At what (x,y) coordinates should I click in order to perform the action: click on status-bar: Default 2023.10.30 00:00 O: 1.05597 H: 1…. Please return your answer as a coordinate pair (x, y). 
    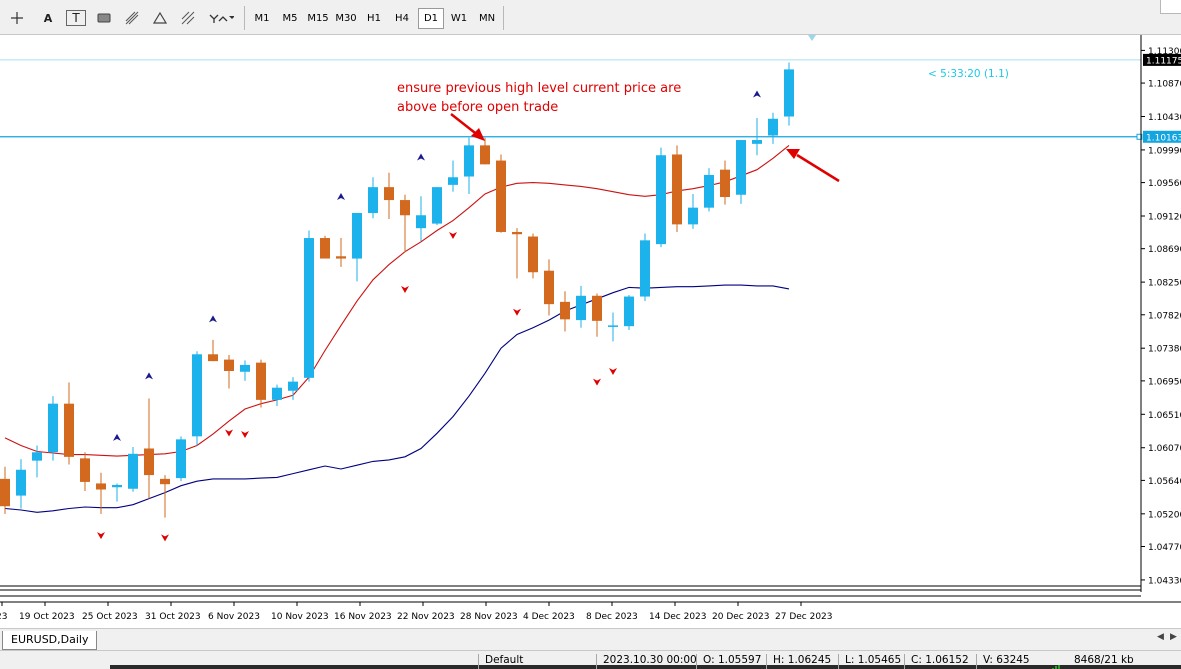
    Looking at the image, I should click on (590, 659).